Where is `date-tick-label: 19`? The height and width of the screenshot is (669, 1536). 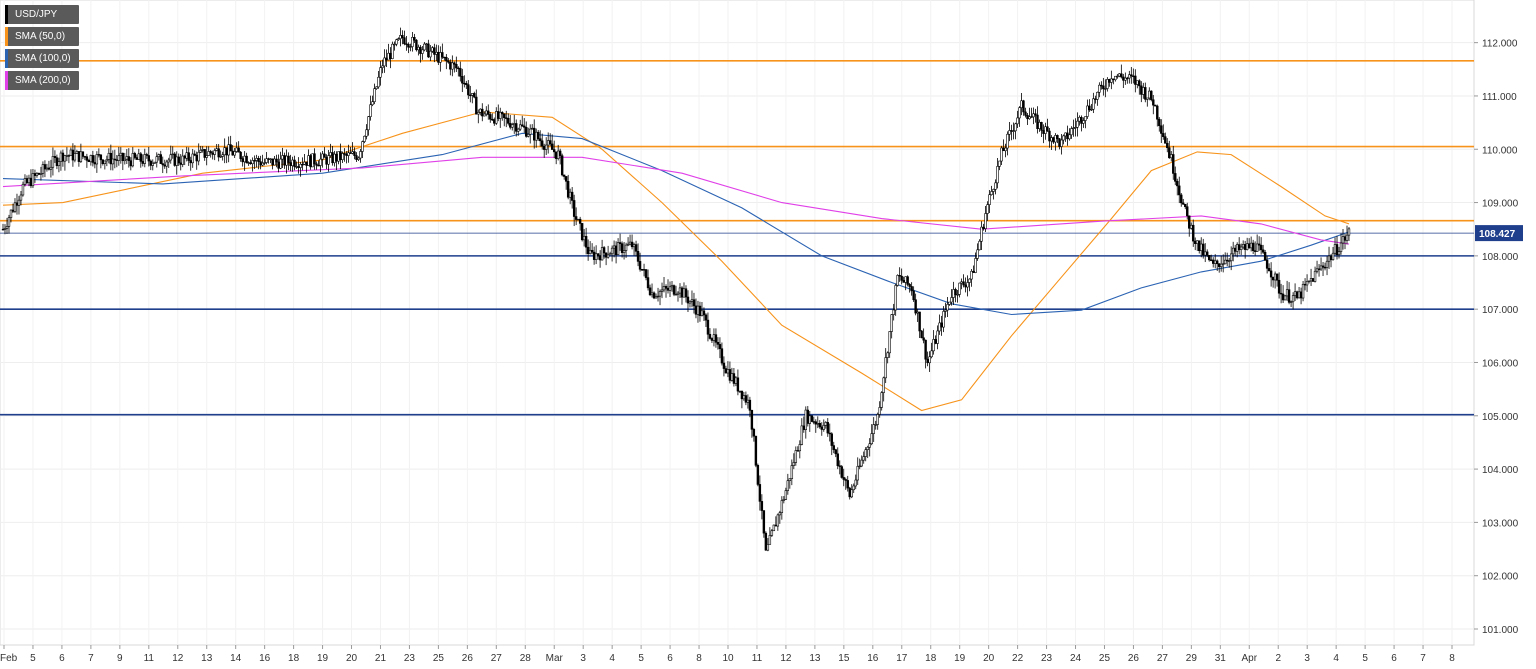
date-tick-label: 19 is located at coordinates (323, 658).